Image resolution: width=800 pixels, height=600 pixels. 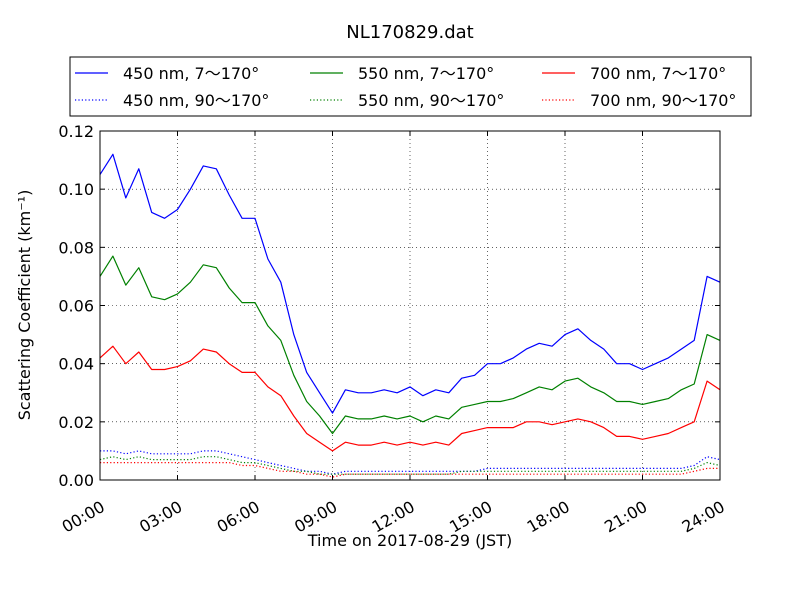 What do you see at coordinates (76, 189) in the screenshot?
I see `y-tick-label: 0.10` at bounding box center [76, 189].